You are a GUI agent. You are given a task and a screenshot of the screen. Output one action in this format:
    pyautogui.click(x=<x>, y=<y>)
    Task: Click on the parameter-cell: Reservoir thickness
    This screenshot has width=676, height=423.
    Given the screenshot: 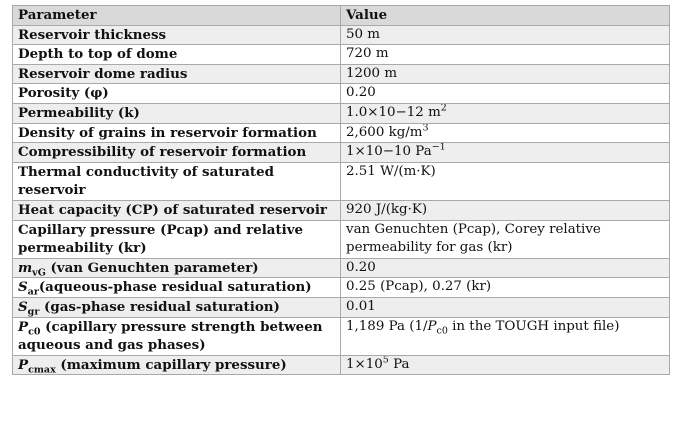 What is the action you would take?
    pyautogui.click(x=176, y=35)
    